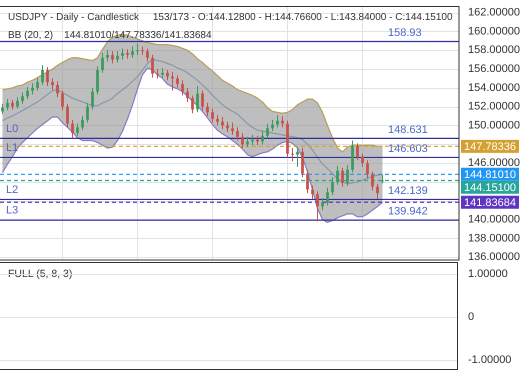 The width and height of the screenshot is (520, 390). What do you see at coordinates (494, 50) in the screenshot?
I see `y-tick-label: 158.00000` at bounding box center [494, 50].